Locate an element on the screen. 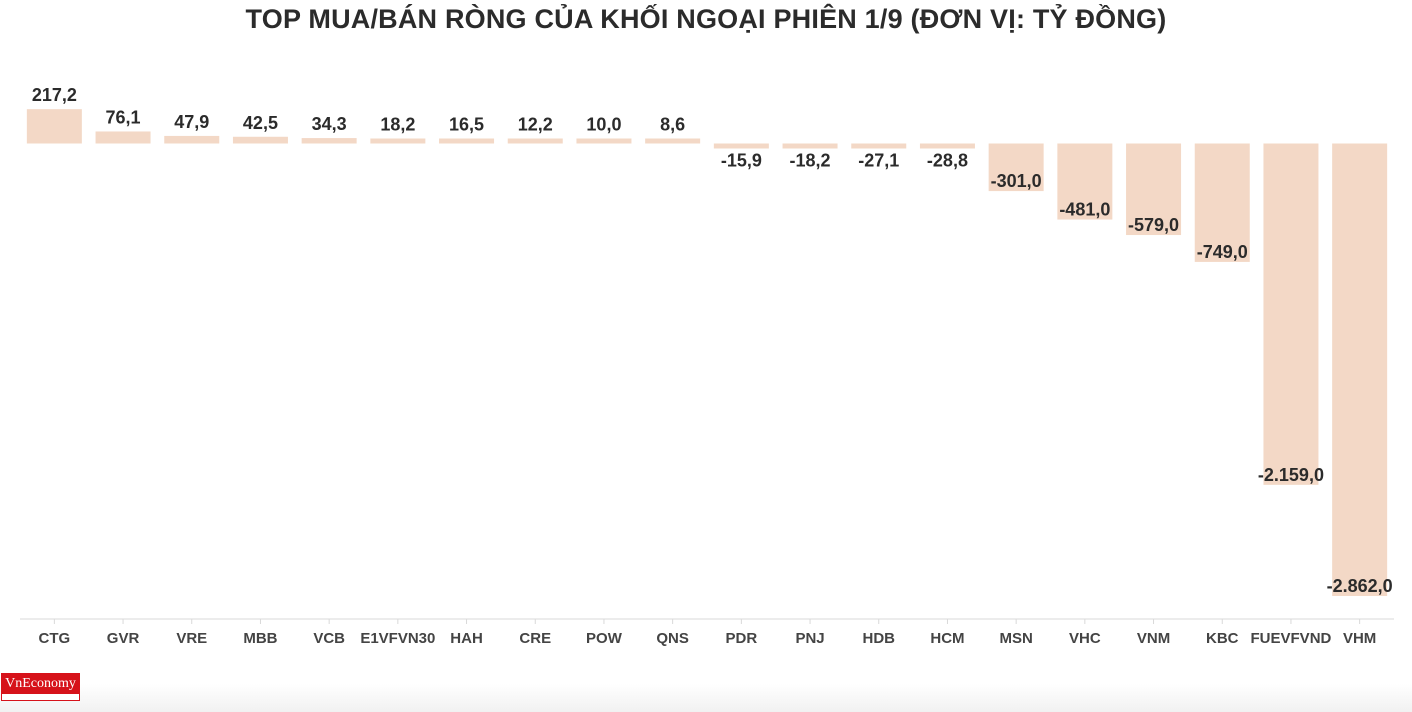  category-label: PNJ is located at coordinates (809, 638).